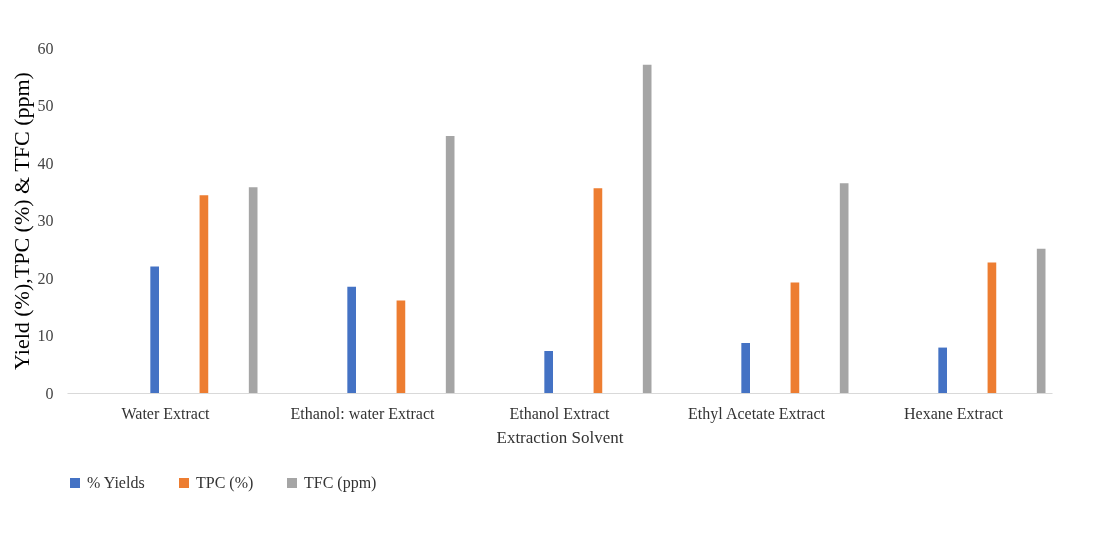 This screenshot has width=1118, height=540. What do you see at coordinates (45, 220) in the screenshot?
I see `y-tick-label: 30` at bounding box center [45, 220].